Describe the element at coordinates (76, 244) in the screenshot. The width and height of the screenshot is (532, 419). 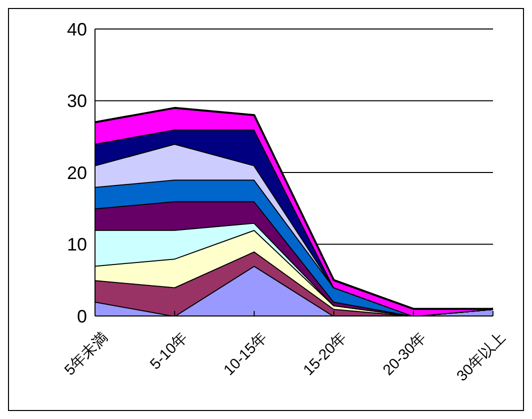
I see `y-tick-label: 10` at that location.